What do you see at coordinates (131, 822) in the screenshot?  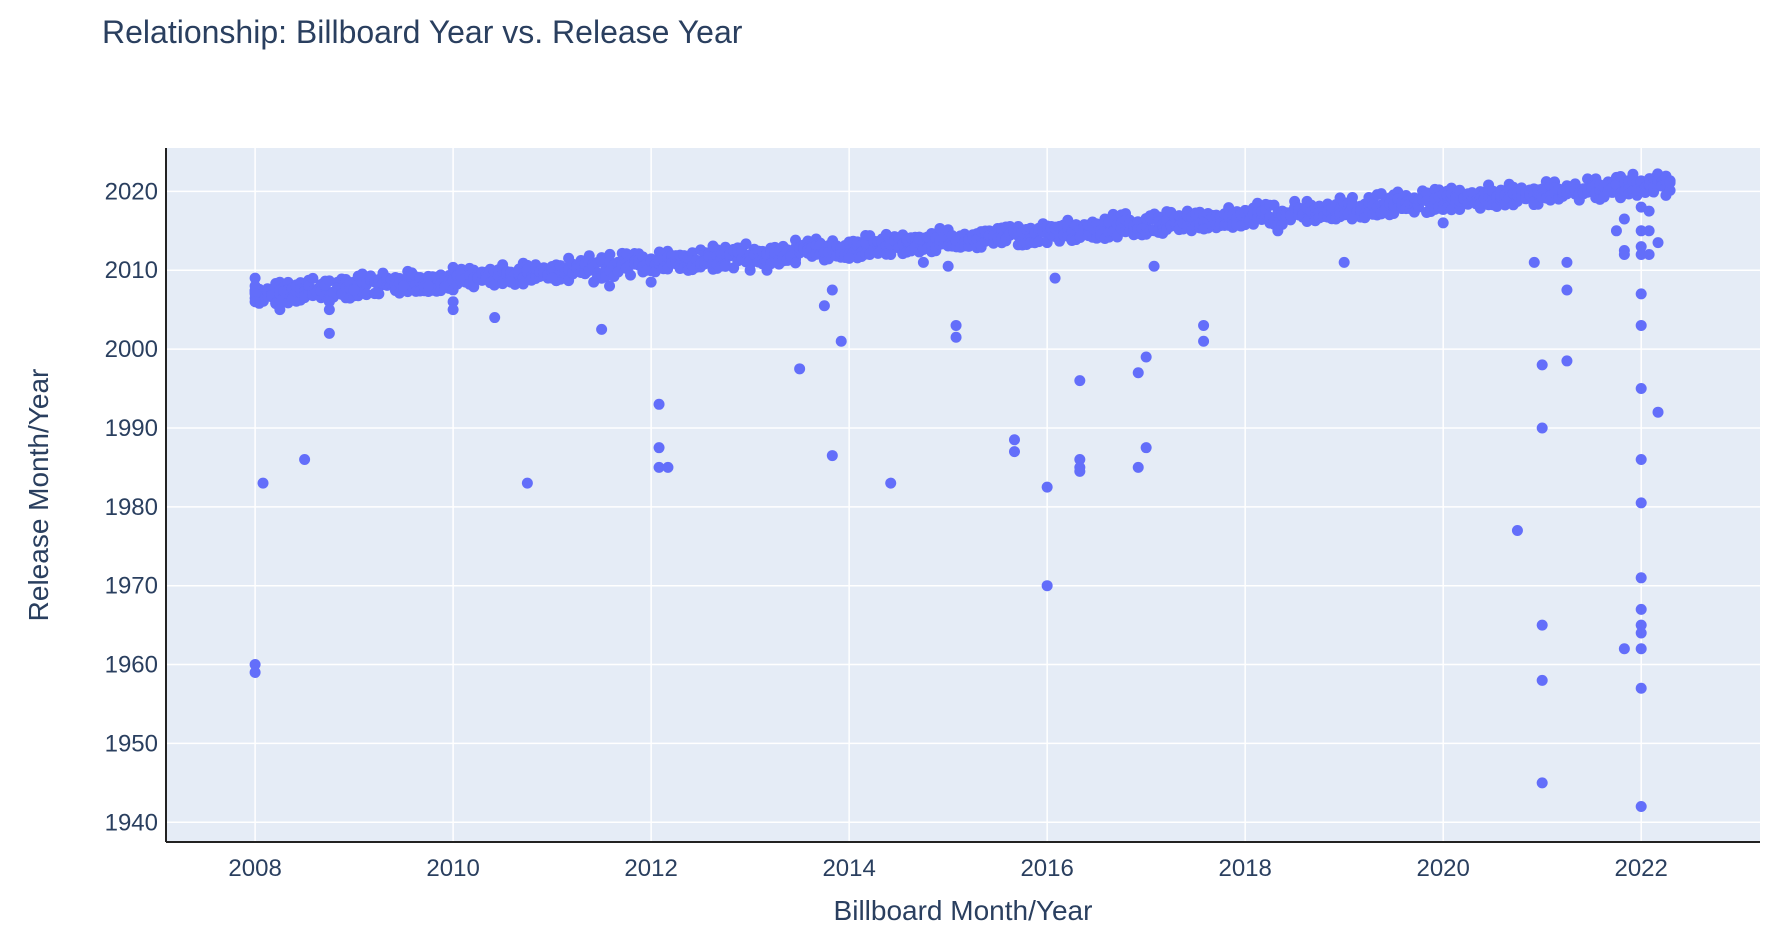 I see `y-tick-label: 1940` at bounding box center [131, 822].